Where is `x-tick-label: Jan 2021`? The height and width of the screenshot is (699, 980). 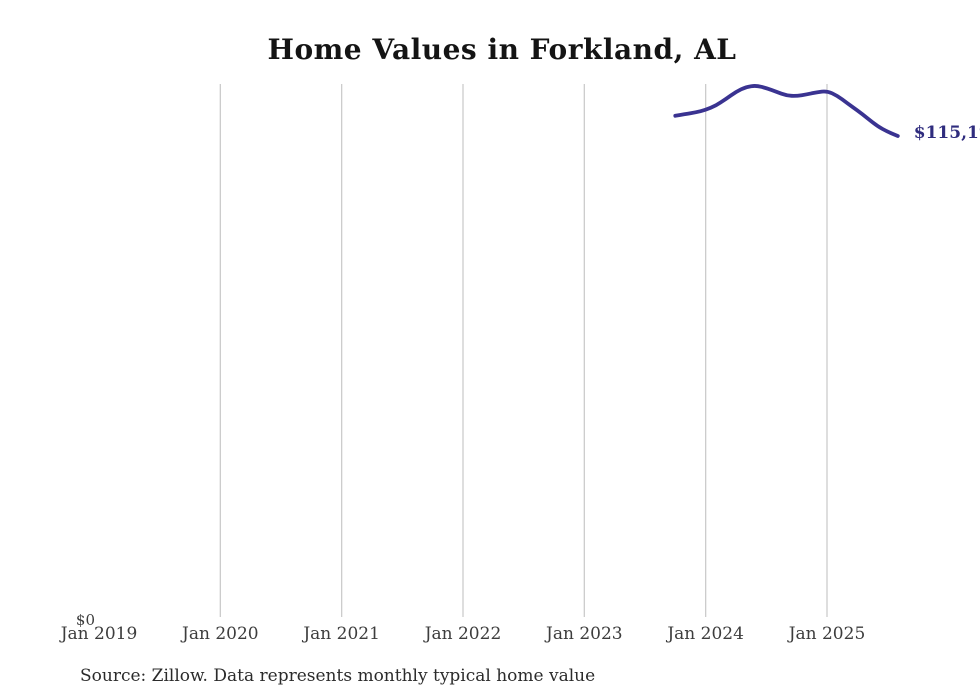 x-tick-label: Jan 2021 is located at coordinates (341, 634).